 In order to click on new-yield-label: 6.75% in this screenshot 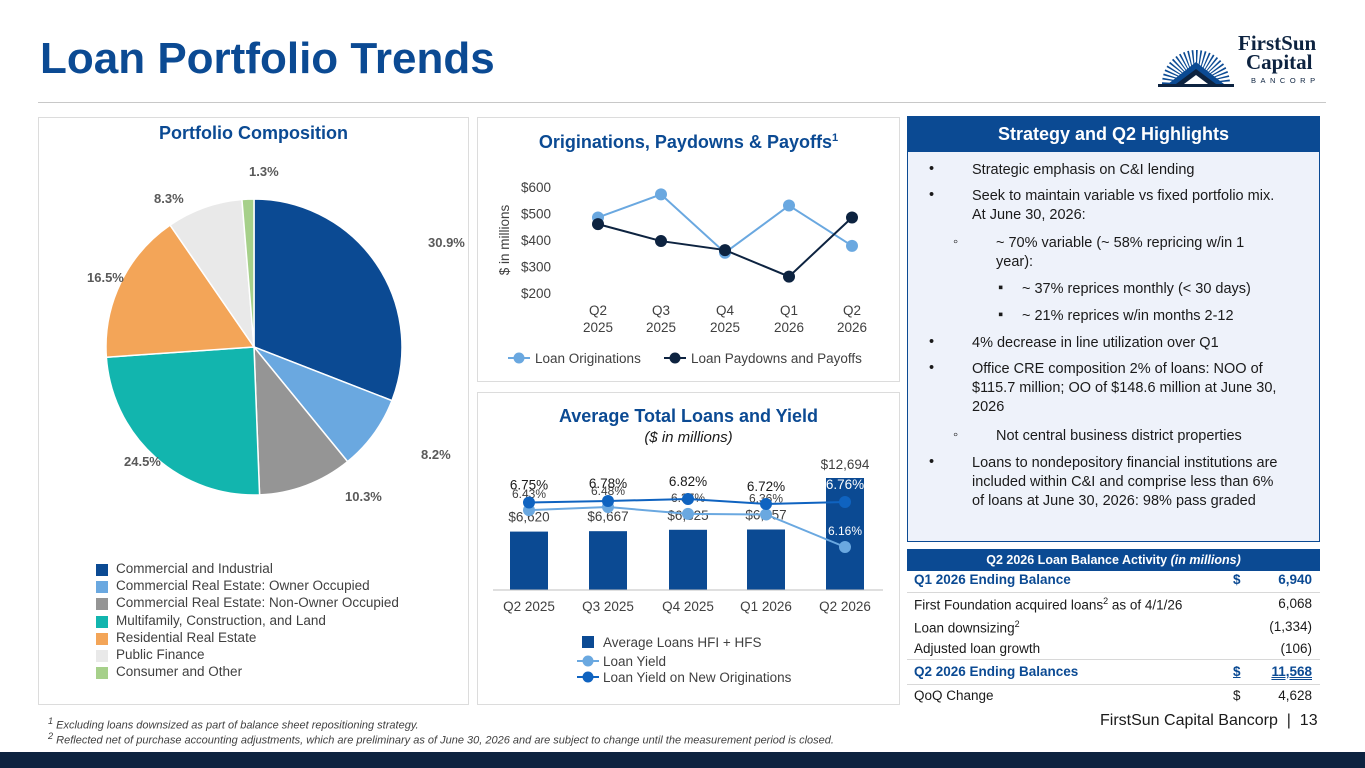, I will do `click(529, 485)`.